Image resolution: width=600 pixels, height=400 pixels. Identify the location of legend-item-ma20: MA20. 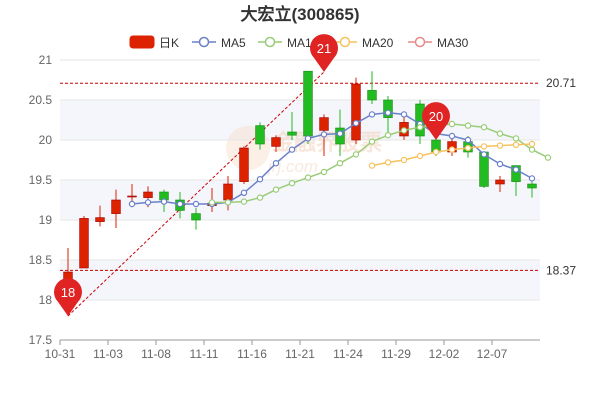
(363, 43).